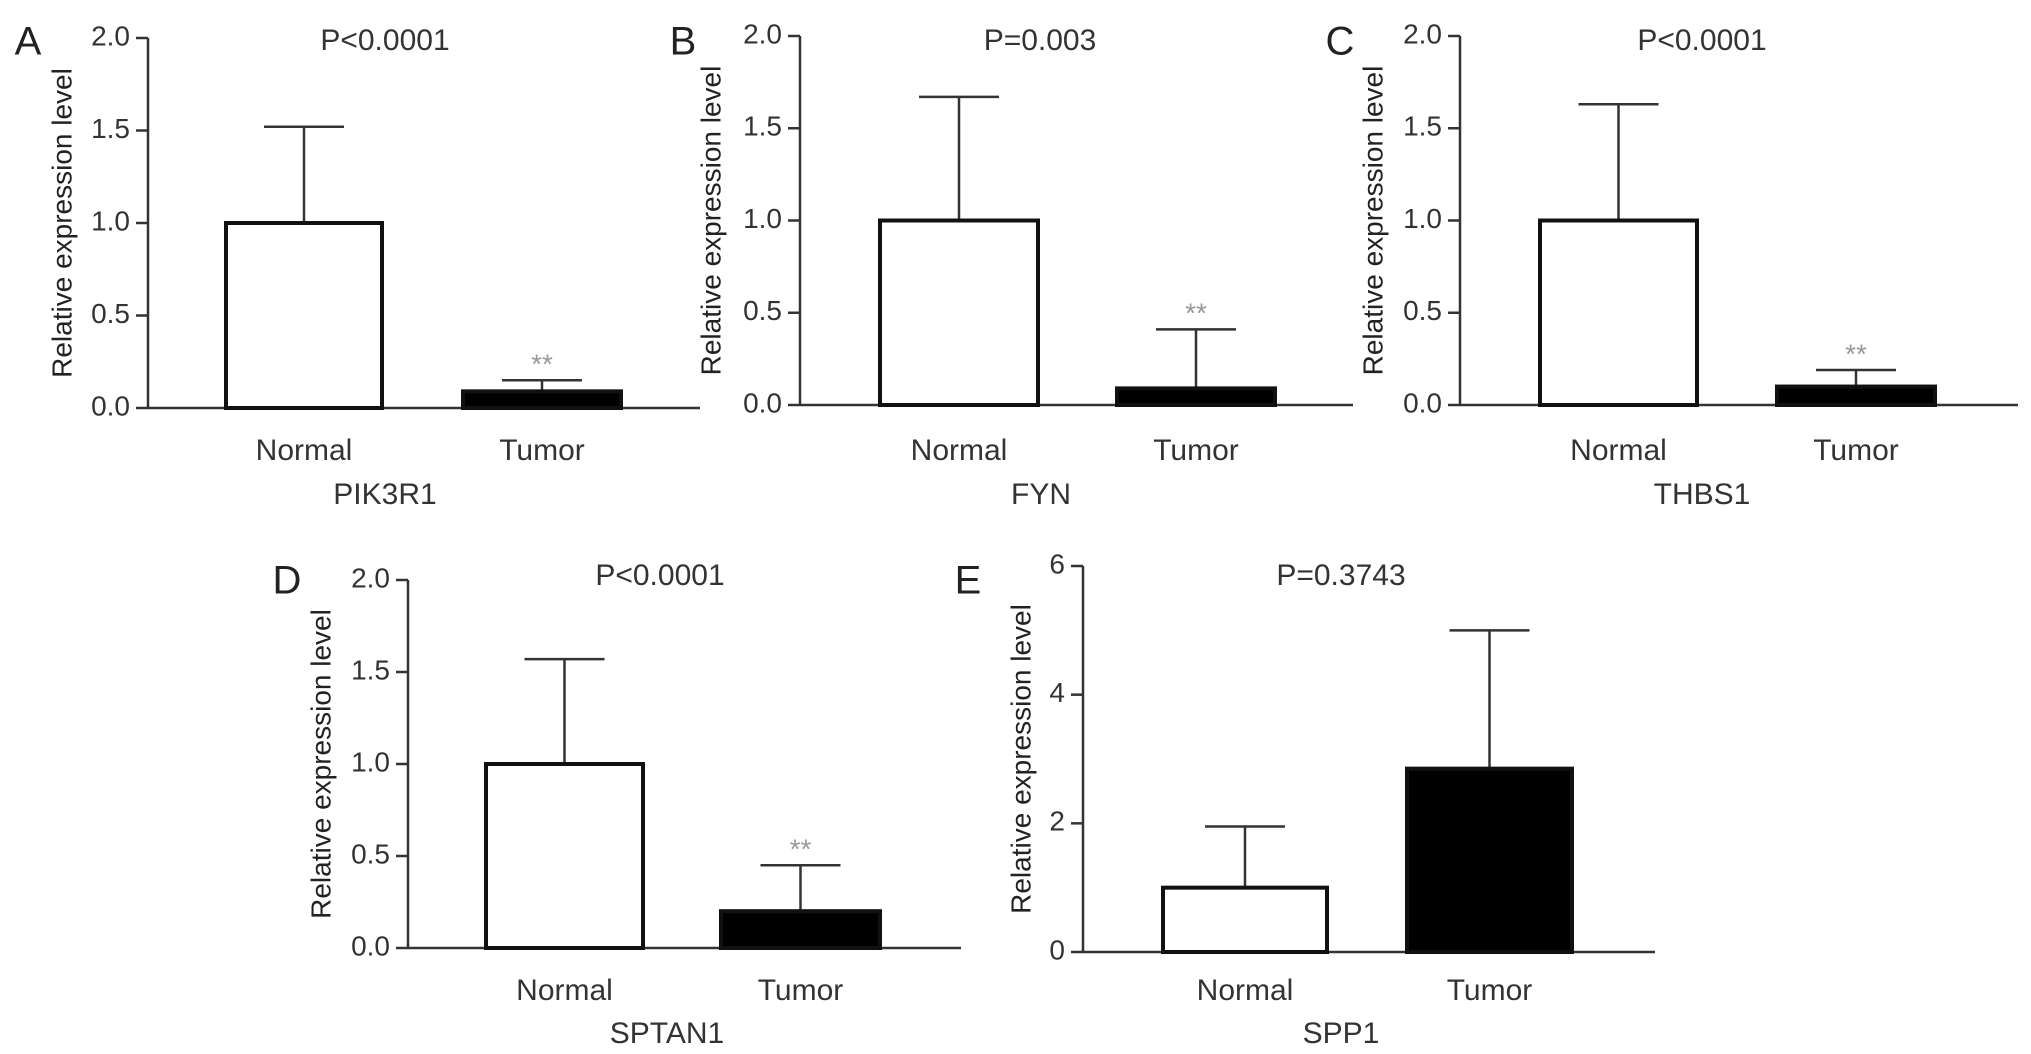  Describe the element at coordinates (1041, 494) in the screenshot. I see `x-axis-label: FYN` at that location.